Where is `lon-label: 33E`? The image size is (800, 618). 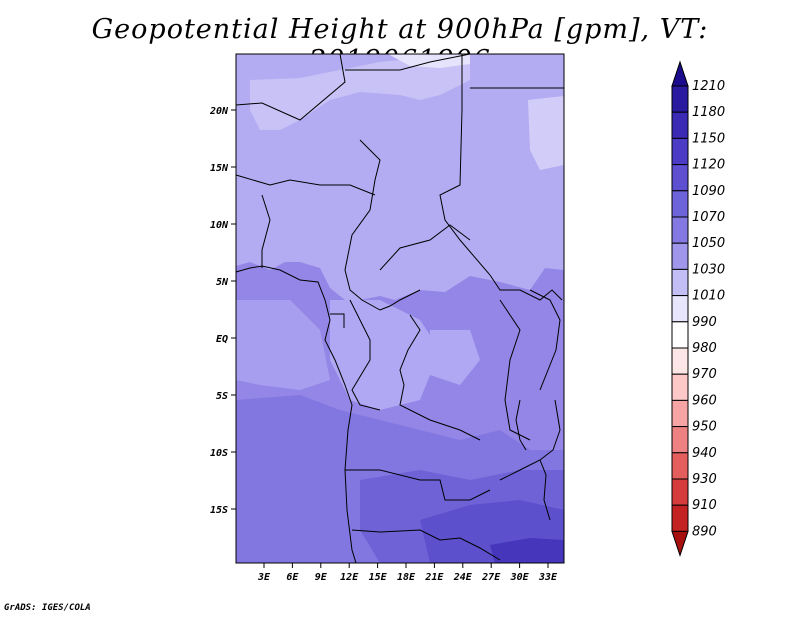 lon-label: 33E is located at coordinates (548, 577).